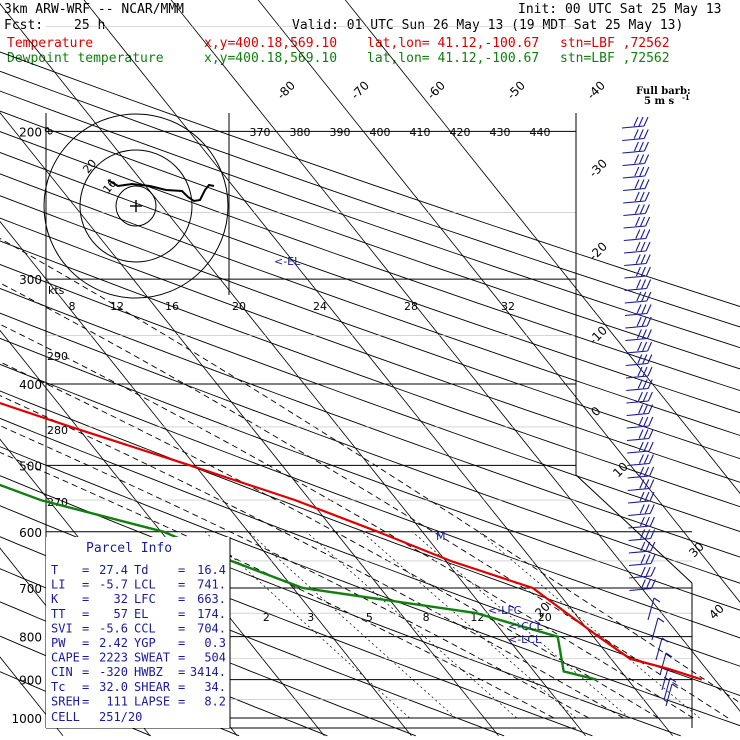 The width and height of the screenshot is (740, 740). Describe the element at coordinates (117, 306) in the screenshot. I see `hodograph-speed-label: 12` at that location.